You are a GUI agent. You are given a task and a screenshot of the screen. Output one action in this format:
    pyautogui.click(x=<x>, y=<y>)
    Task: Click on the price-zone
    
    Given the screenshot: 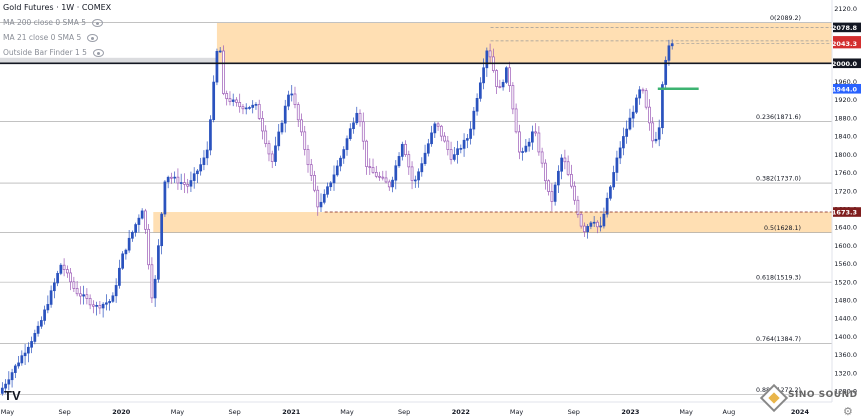 What is the action you would take?
    pyautogui.click(x=524, y=43)
    